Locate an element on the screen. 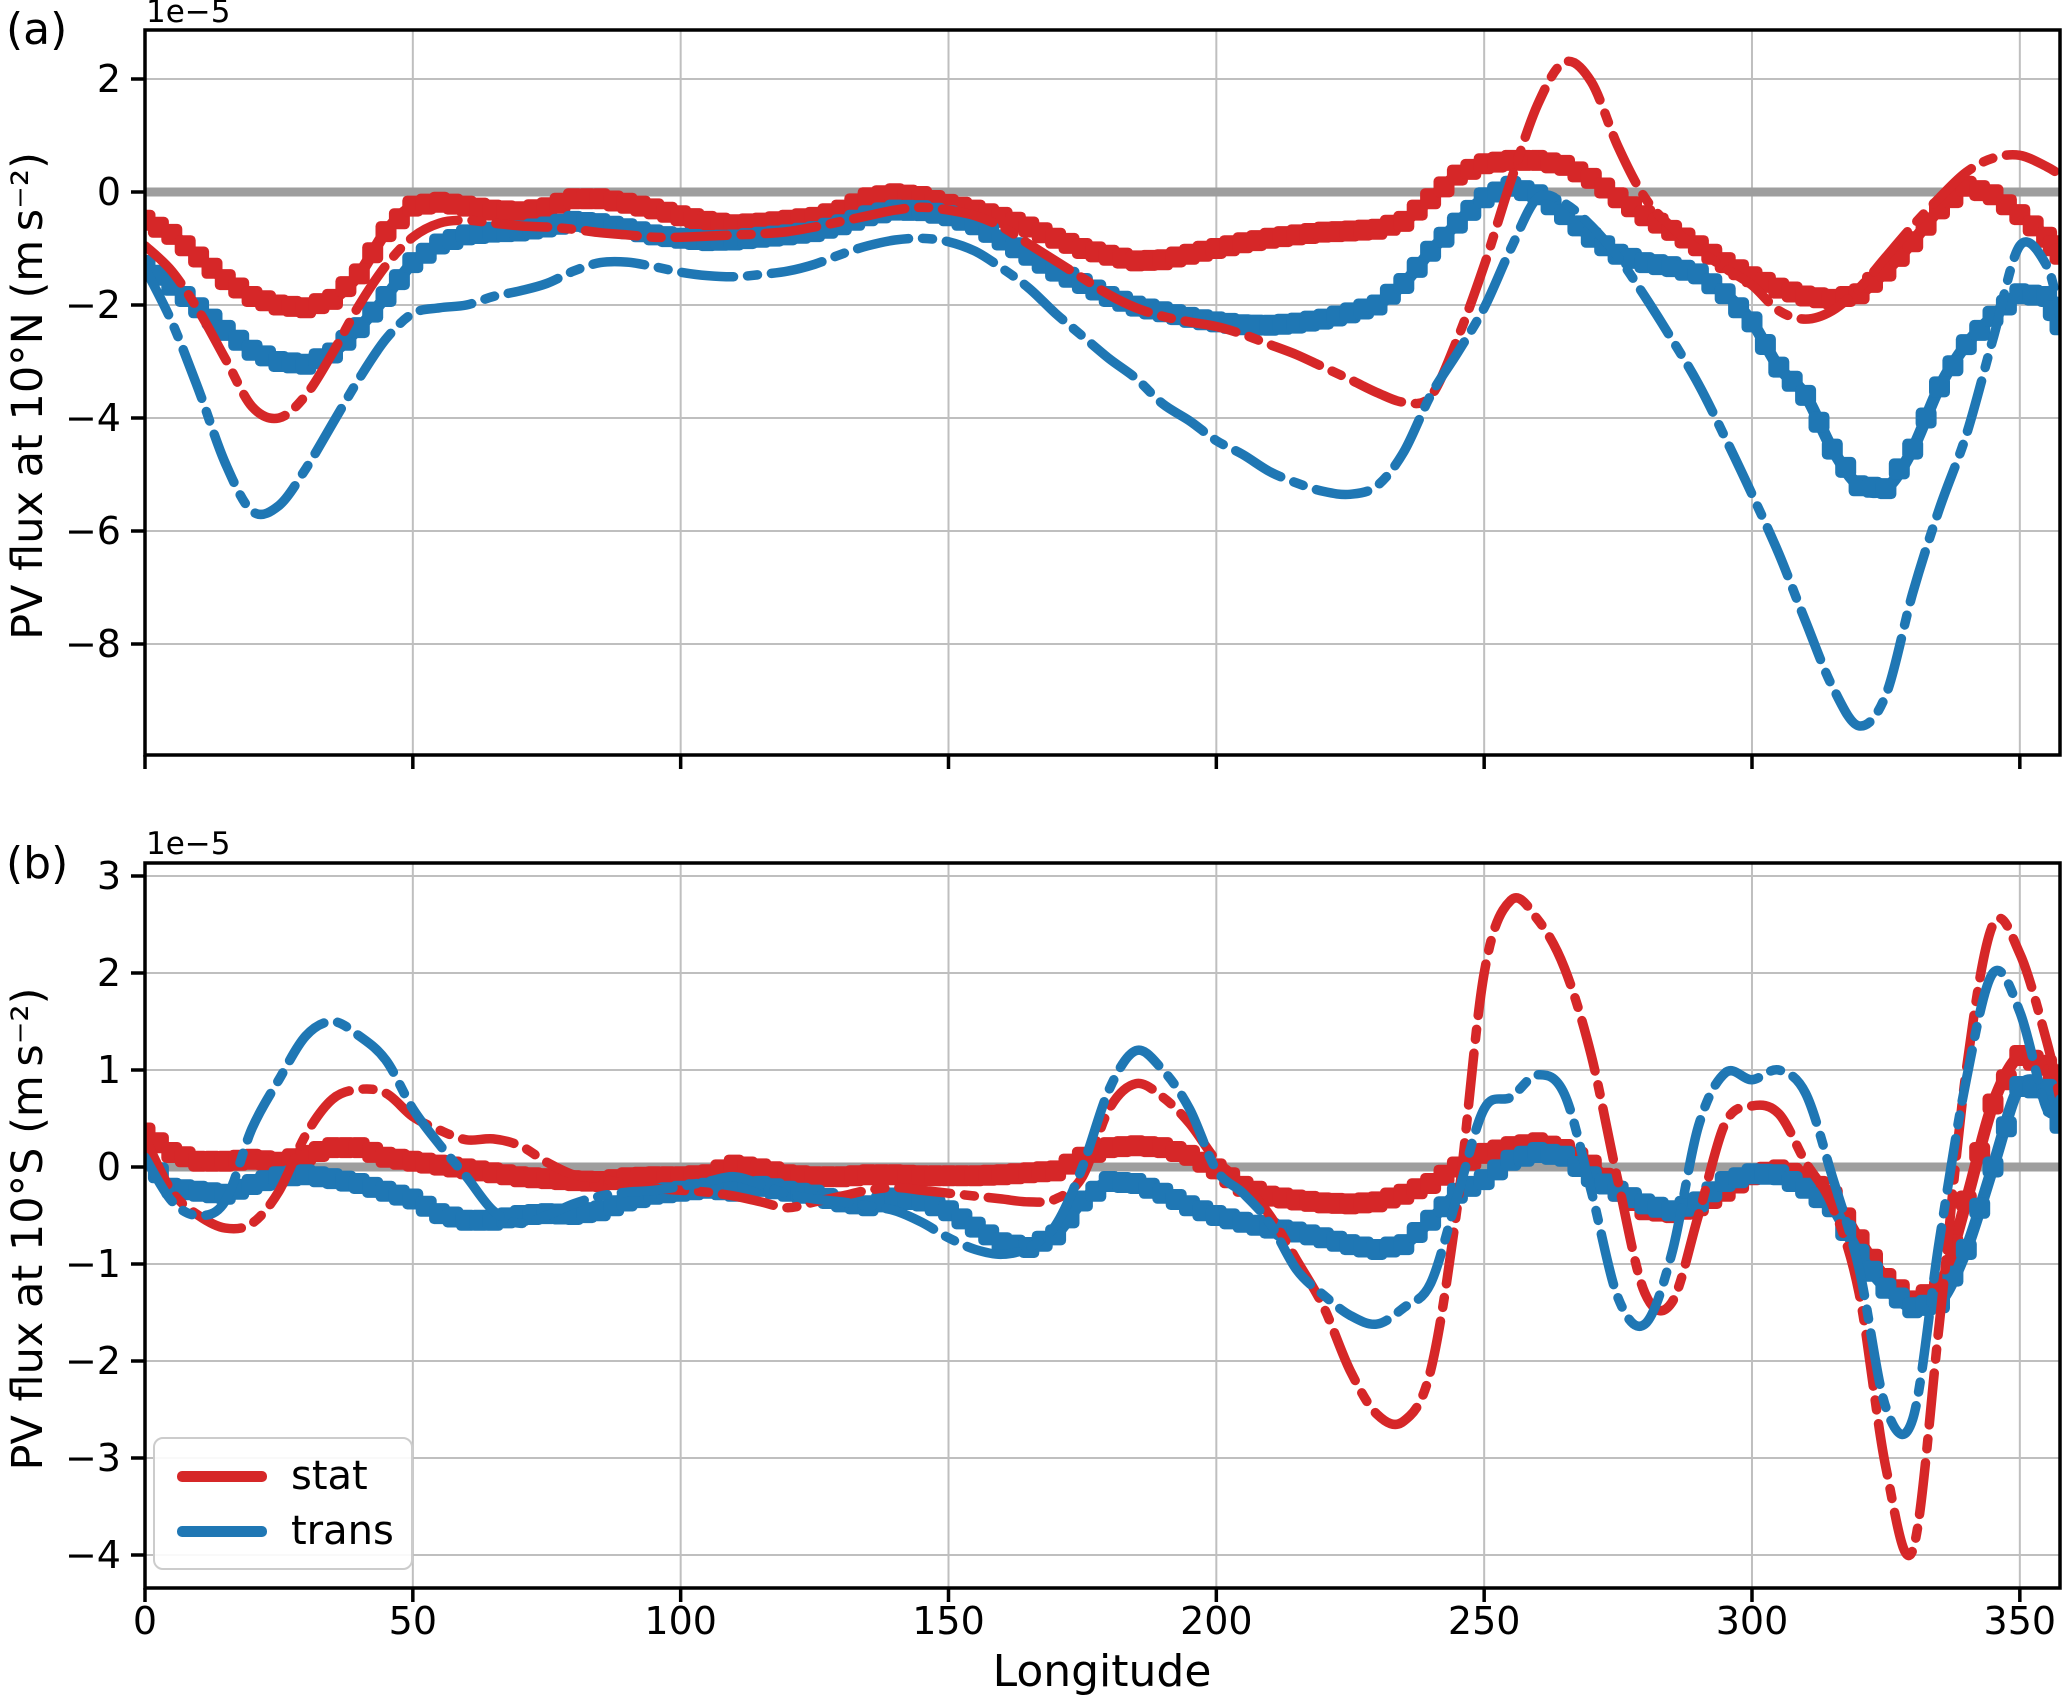 This screenshot has height=1704, width=2067. ytick-label-b--4: −4 is located at coordinates (93, 1555).